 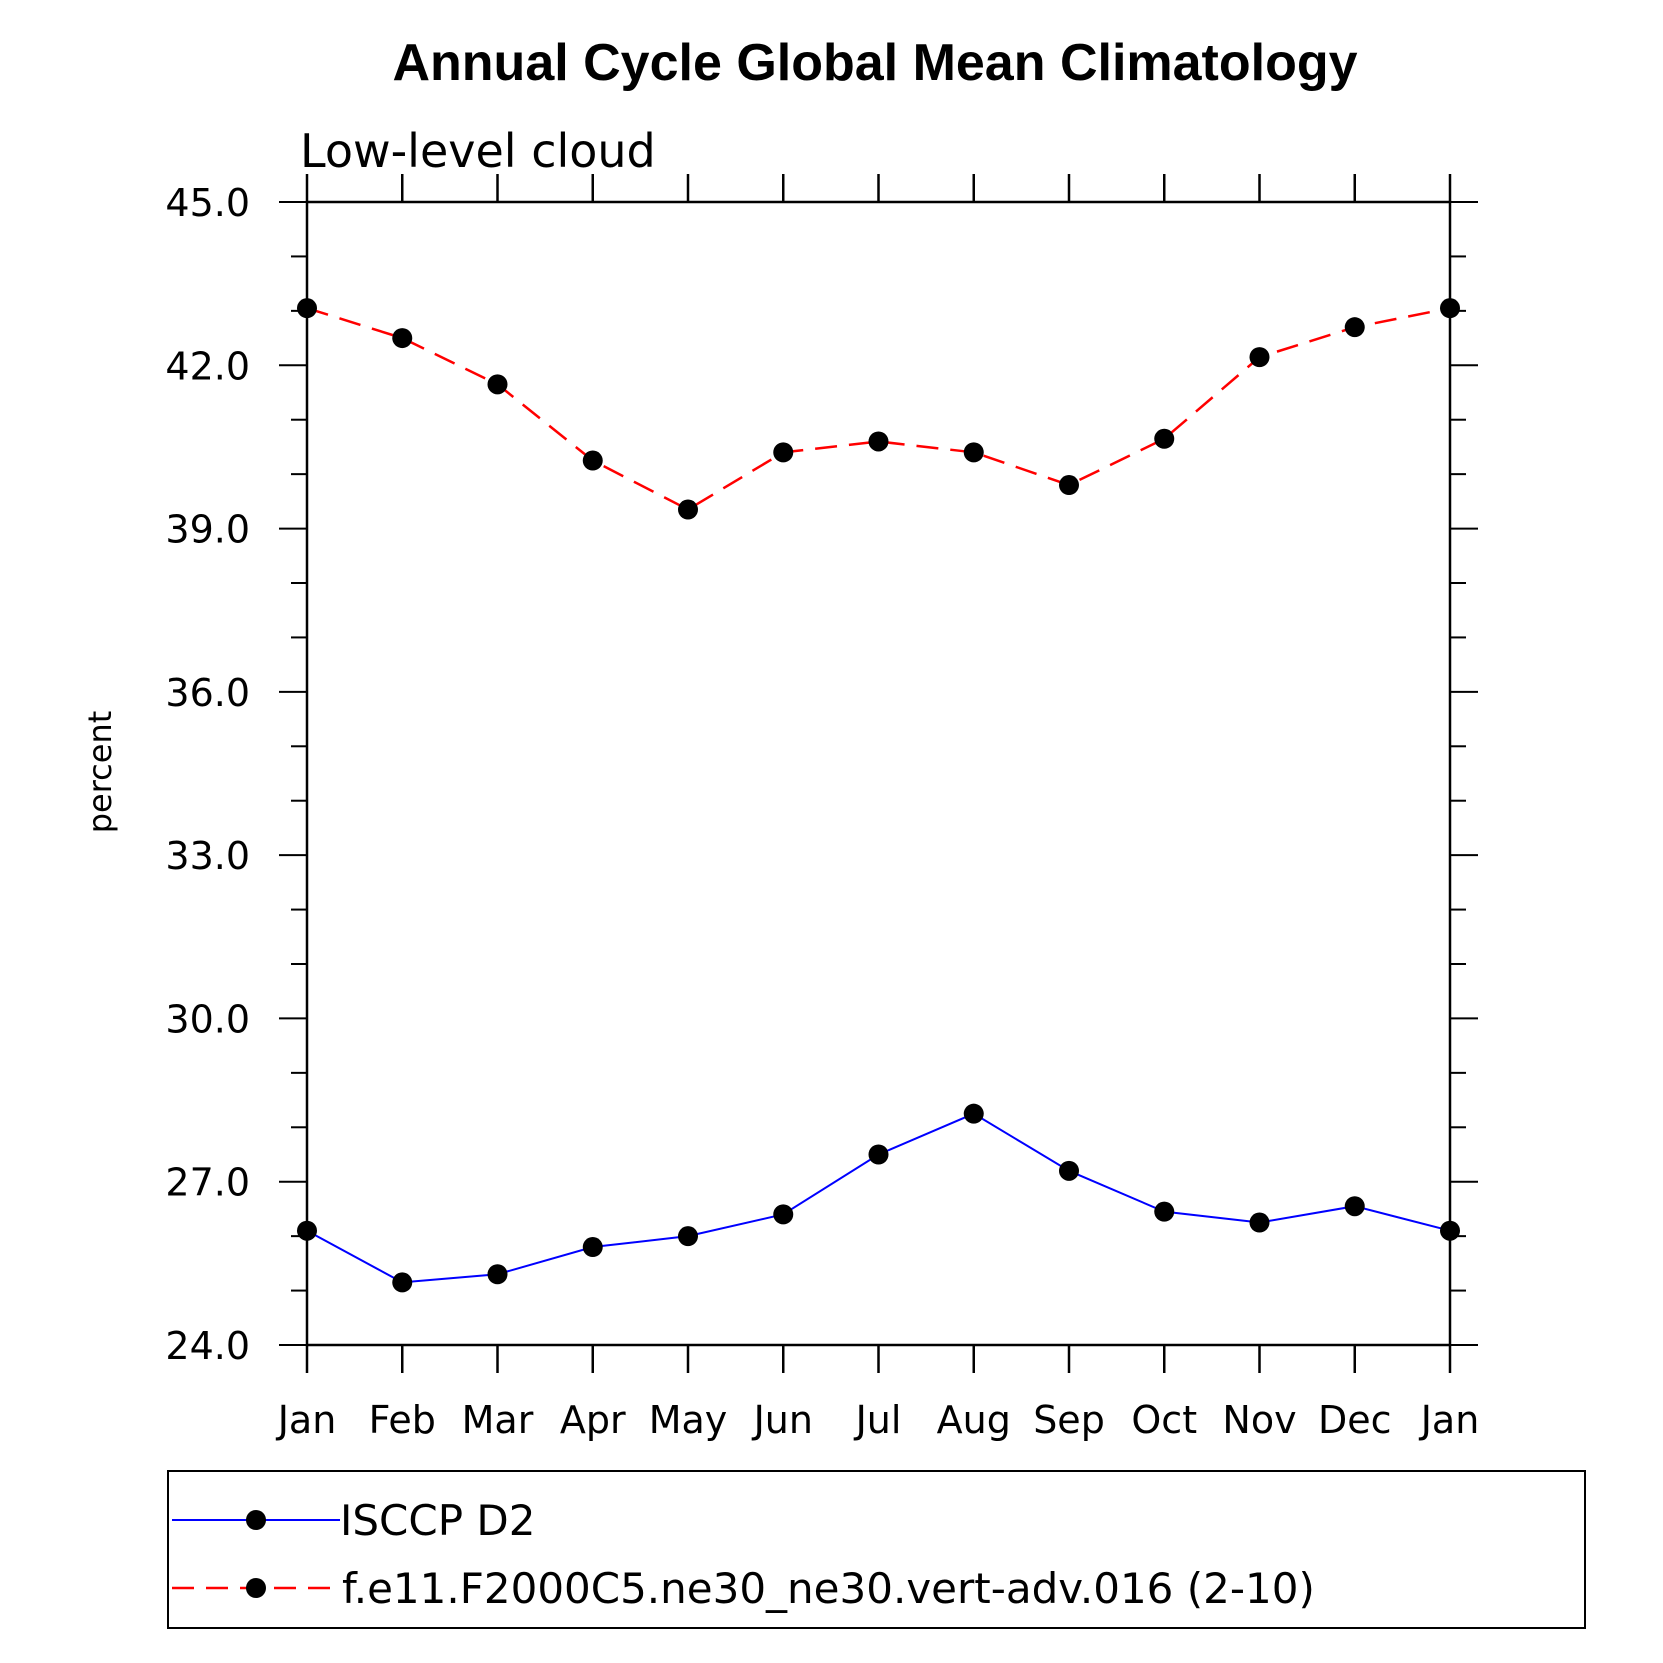 I want to click on legend-box, so click(x=876, y=1549).